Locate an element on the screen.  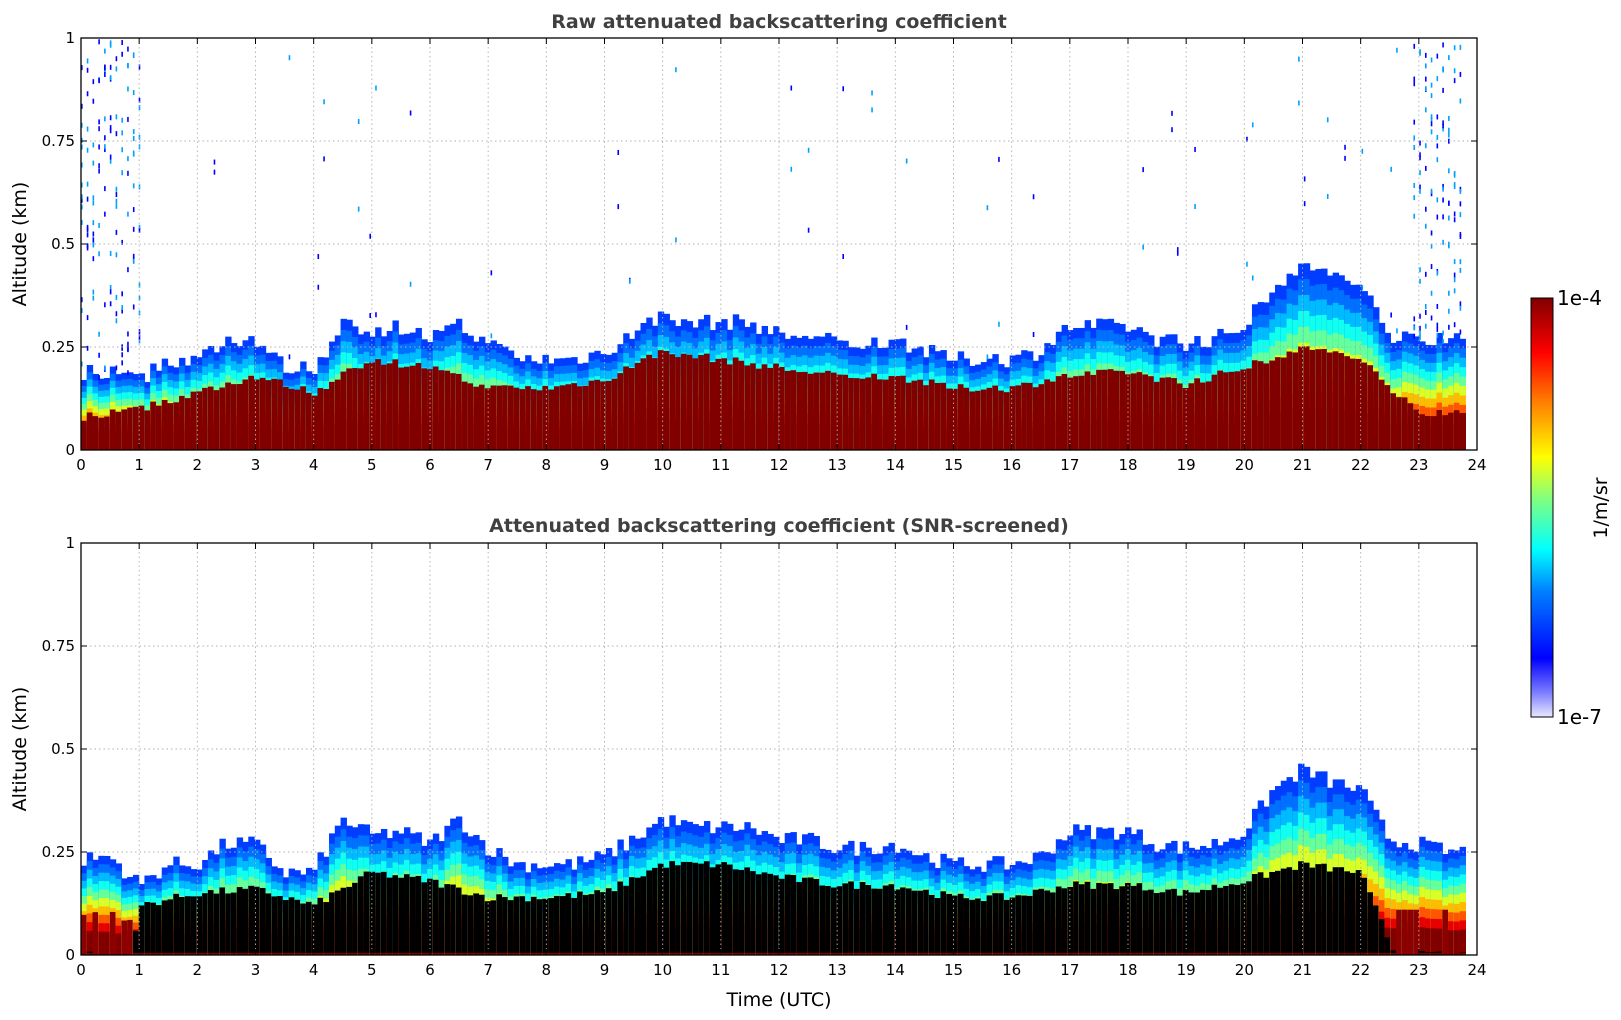
raw-x-tick-label: 15 is located at coordinates (953, 465).